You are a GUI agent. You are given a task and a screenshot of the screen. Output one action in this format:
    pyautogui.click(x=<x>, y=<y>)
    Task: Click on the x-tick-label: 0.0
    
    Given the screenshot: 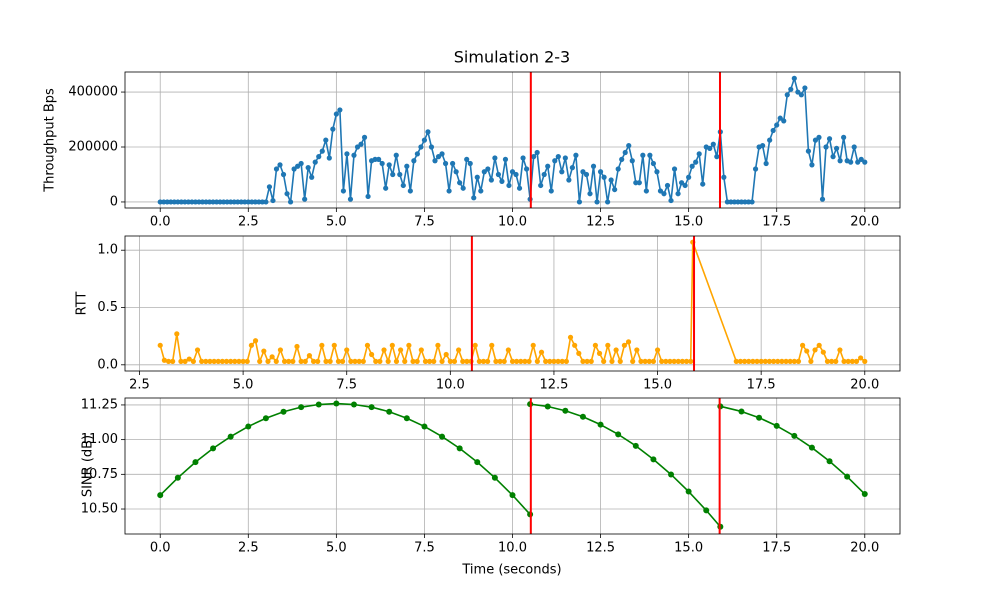 What is the action you would take?
    pyautogui.click(x=160, y=548)
    